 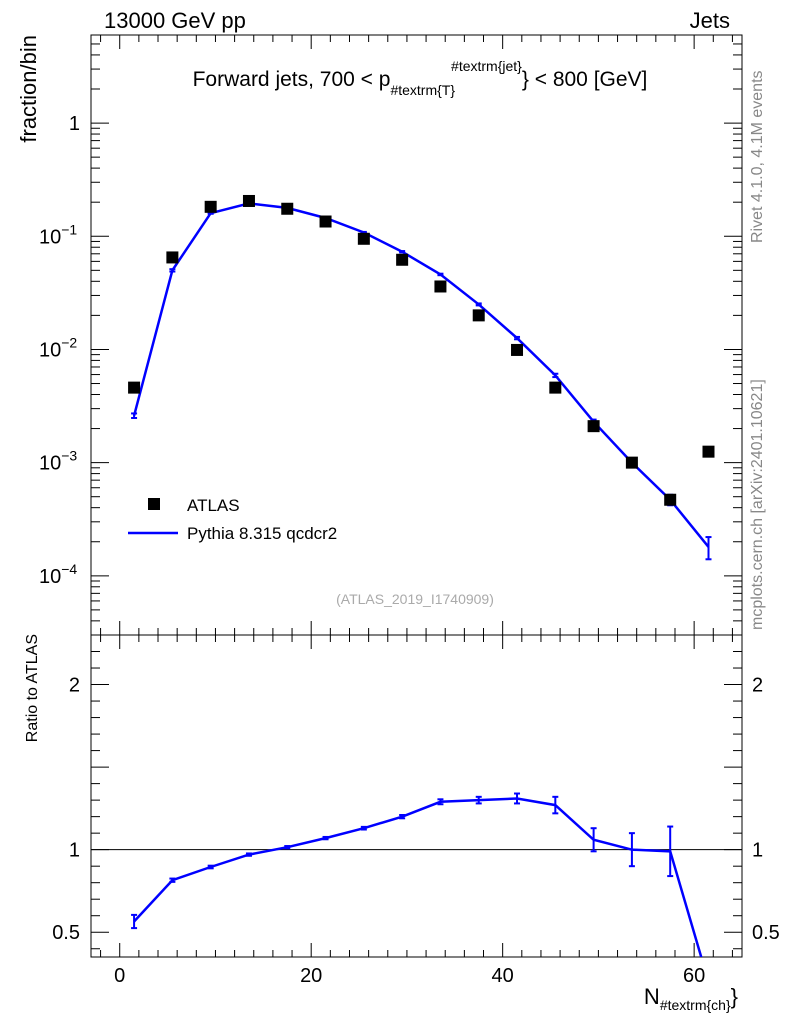 What do you see at coordinates (757, 504) in the screenshot?
I see `mcplots-label: mcplots.cern.ch [arXiv:2401.10621]` at bounding box center [757, 504].